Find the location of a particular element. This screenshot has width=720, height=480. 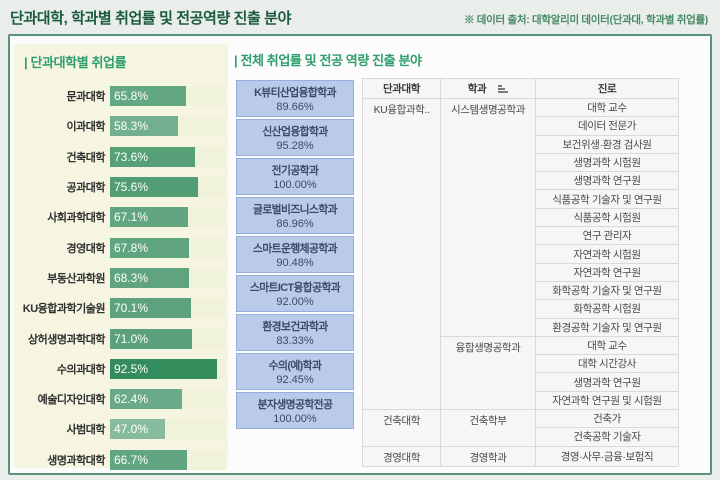

college-bar-row: 수의과대학 92.5% is located at coordinates (121, 369).